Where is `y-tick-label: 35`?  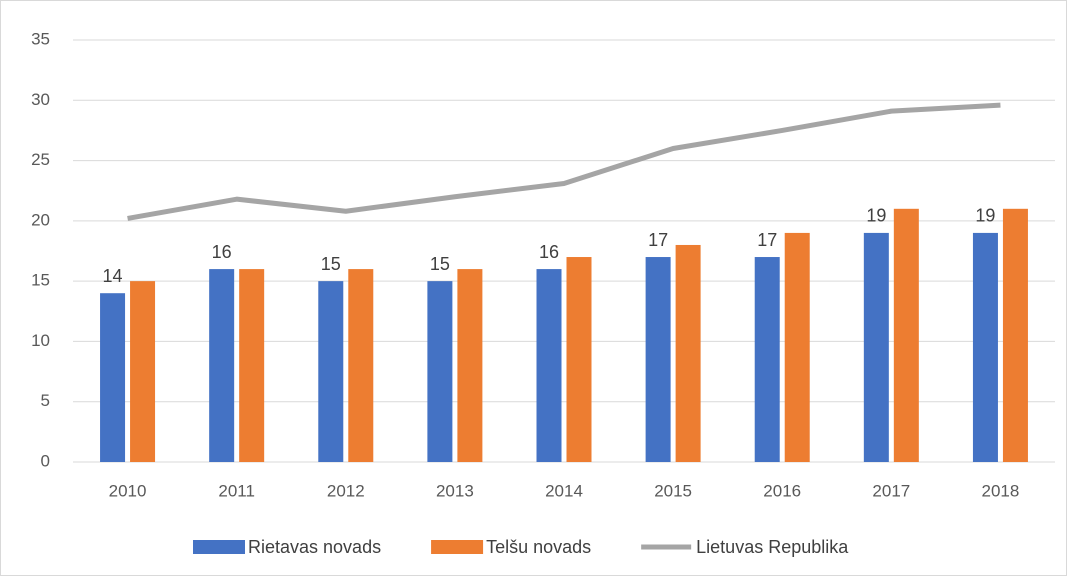
y-tick-label: 35 is located at coordinates (40, 38).